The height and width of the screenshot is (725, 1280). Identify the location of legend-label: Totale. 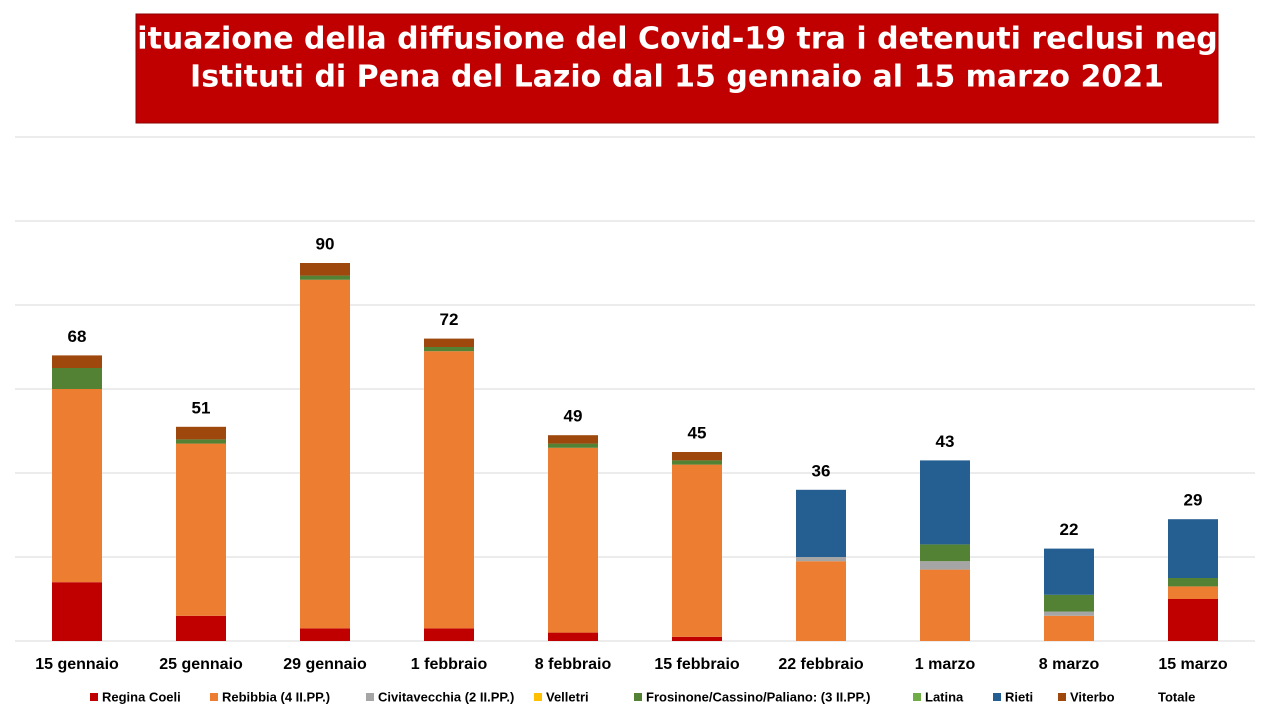
(1176, 696).